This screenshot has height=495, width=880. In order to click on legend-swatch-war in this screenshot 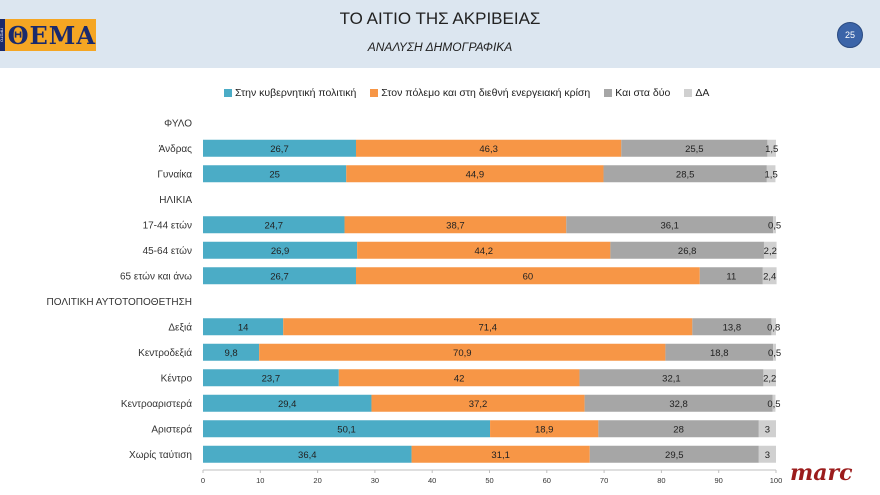, I will do `click(374, 93)`.